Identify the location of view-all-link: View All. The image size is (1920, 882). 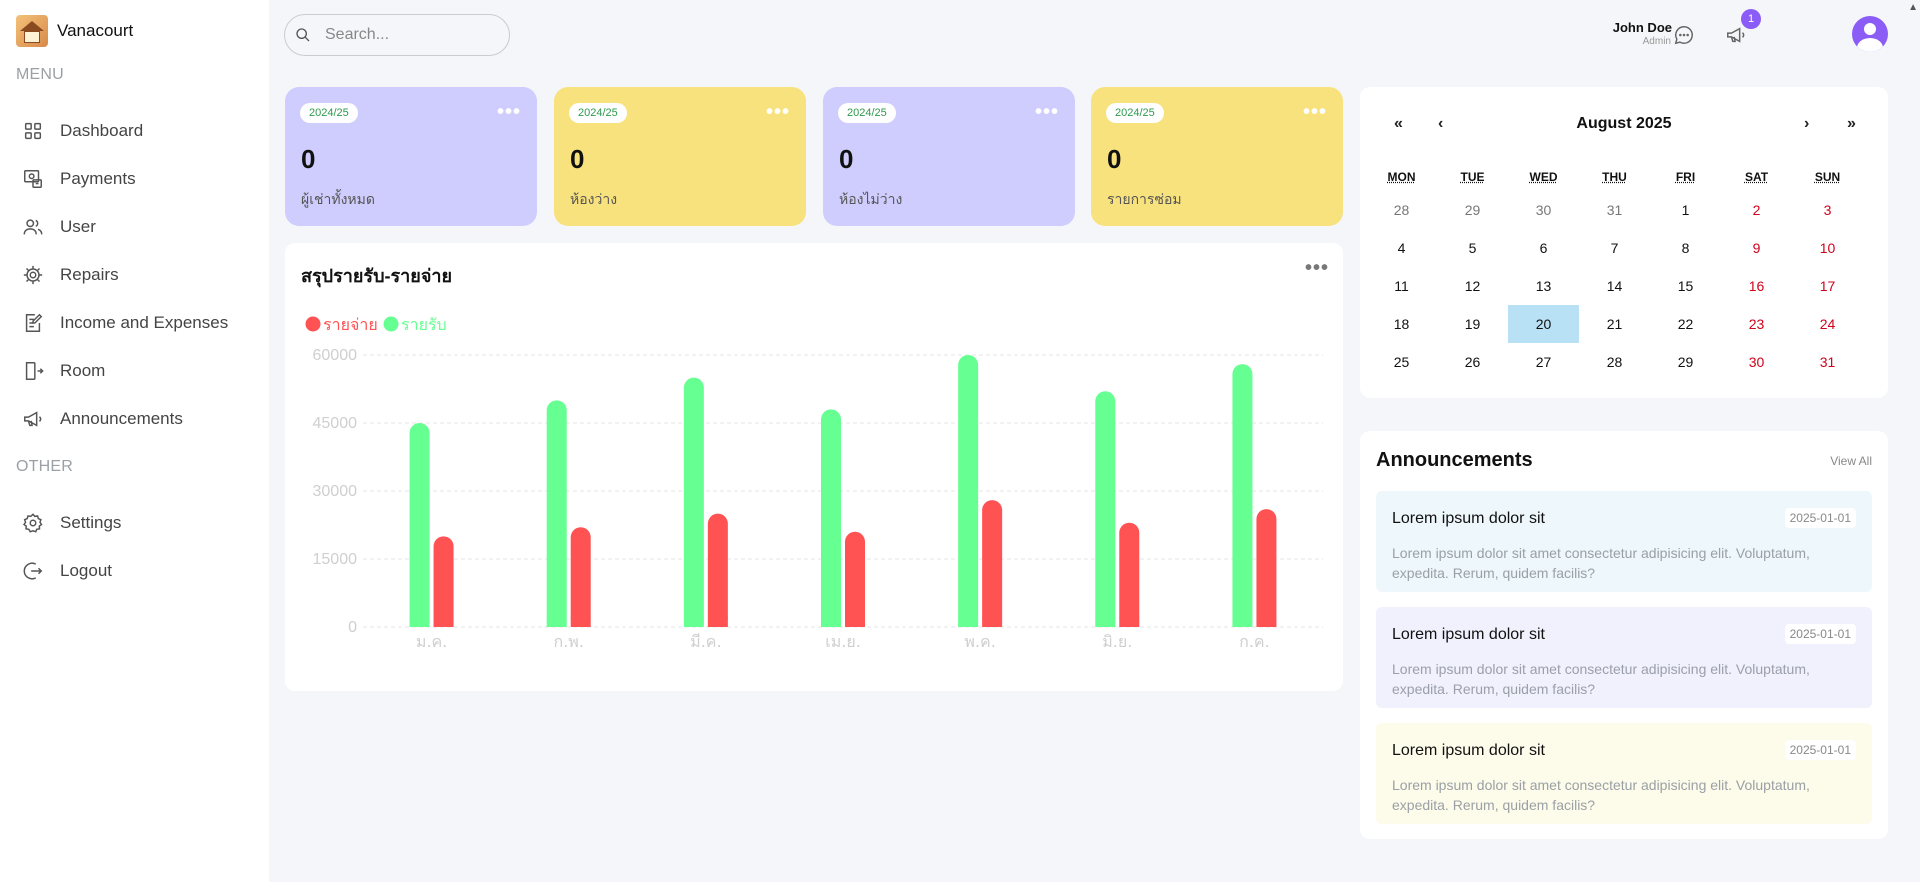
(1851, 461).